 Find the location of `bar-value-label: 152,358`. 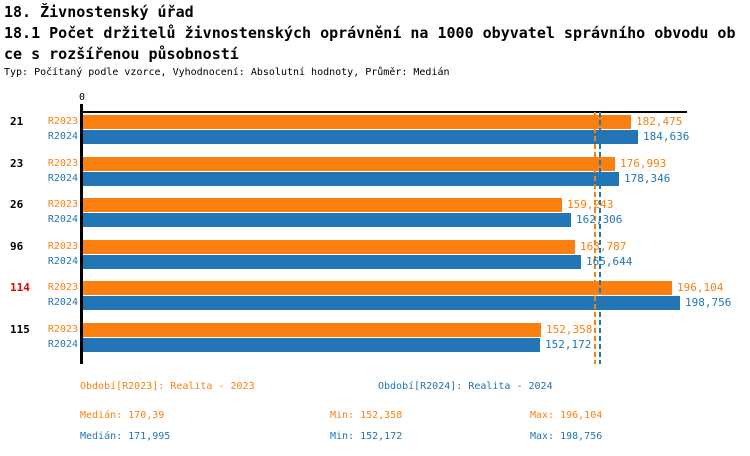

bar-value-label: 152,358 is located at coordinates (569, 329).